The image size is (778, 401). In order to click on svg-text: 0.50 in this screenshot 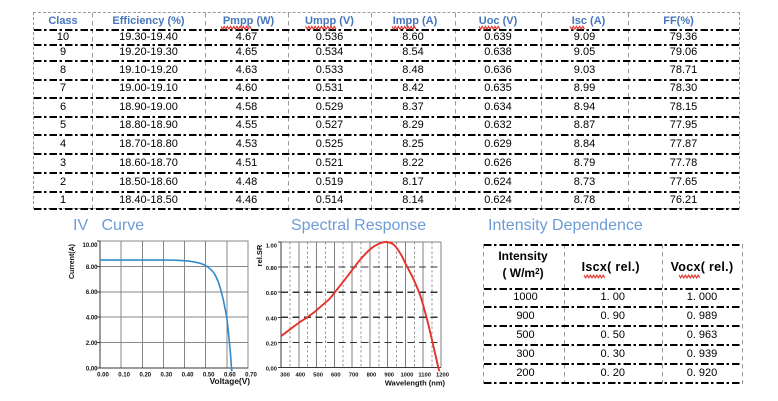, I will do `click(209, 376)`.